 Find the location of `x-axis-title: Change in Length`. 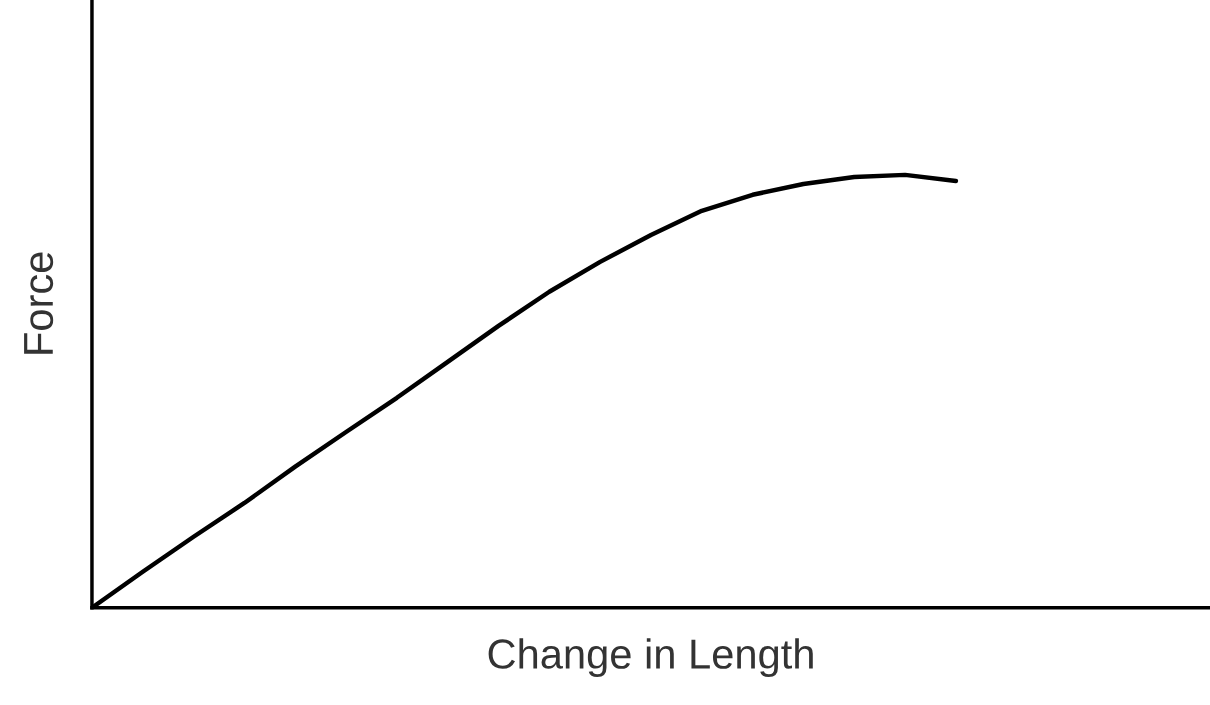

x-axis-title: Change in Length is located at coordinates (650, 658).